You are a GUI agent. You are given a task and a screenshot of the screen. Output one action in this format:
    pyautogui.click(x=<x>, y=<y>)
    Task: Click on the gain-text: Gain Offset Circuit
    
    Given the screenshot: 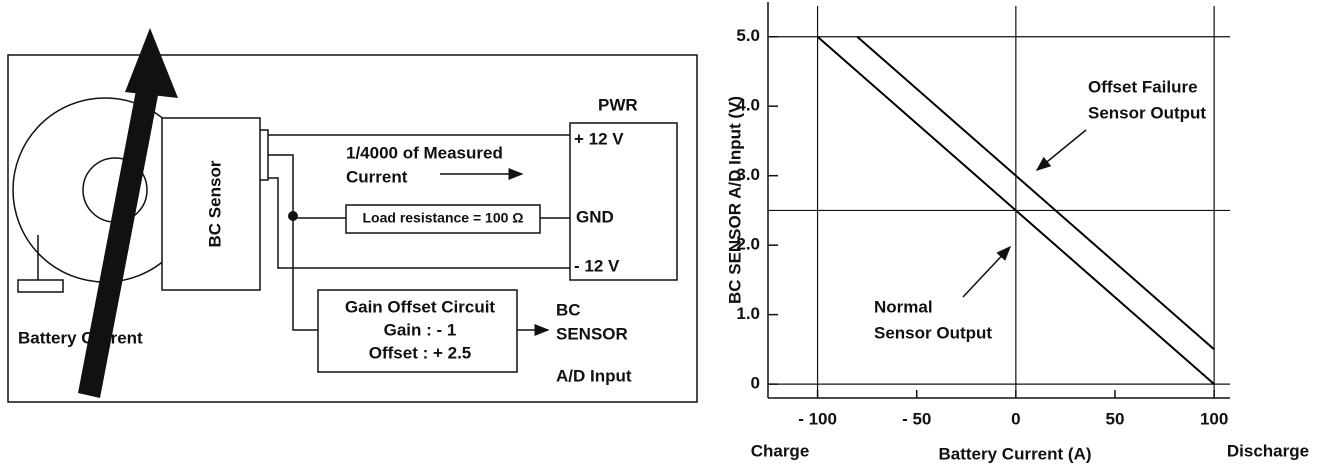 What is the action you would take?
    pyautogui.click(x=420, y=306)
    